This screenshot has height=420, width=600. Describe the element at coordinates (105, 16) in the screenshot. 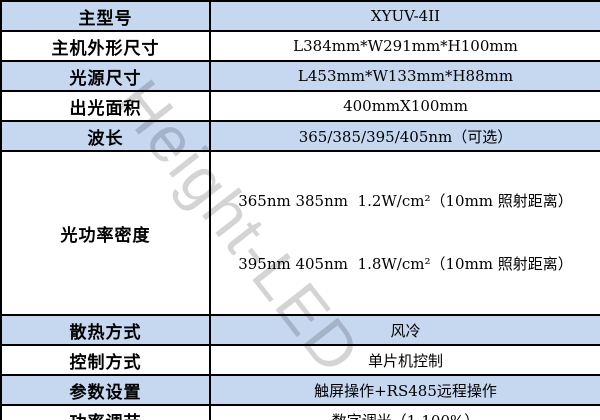

I see `spec-label: 主型号` at that location.